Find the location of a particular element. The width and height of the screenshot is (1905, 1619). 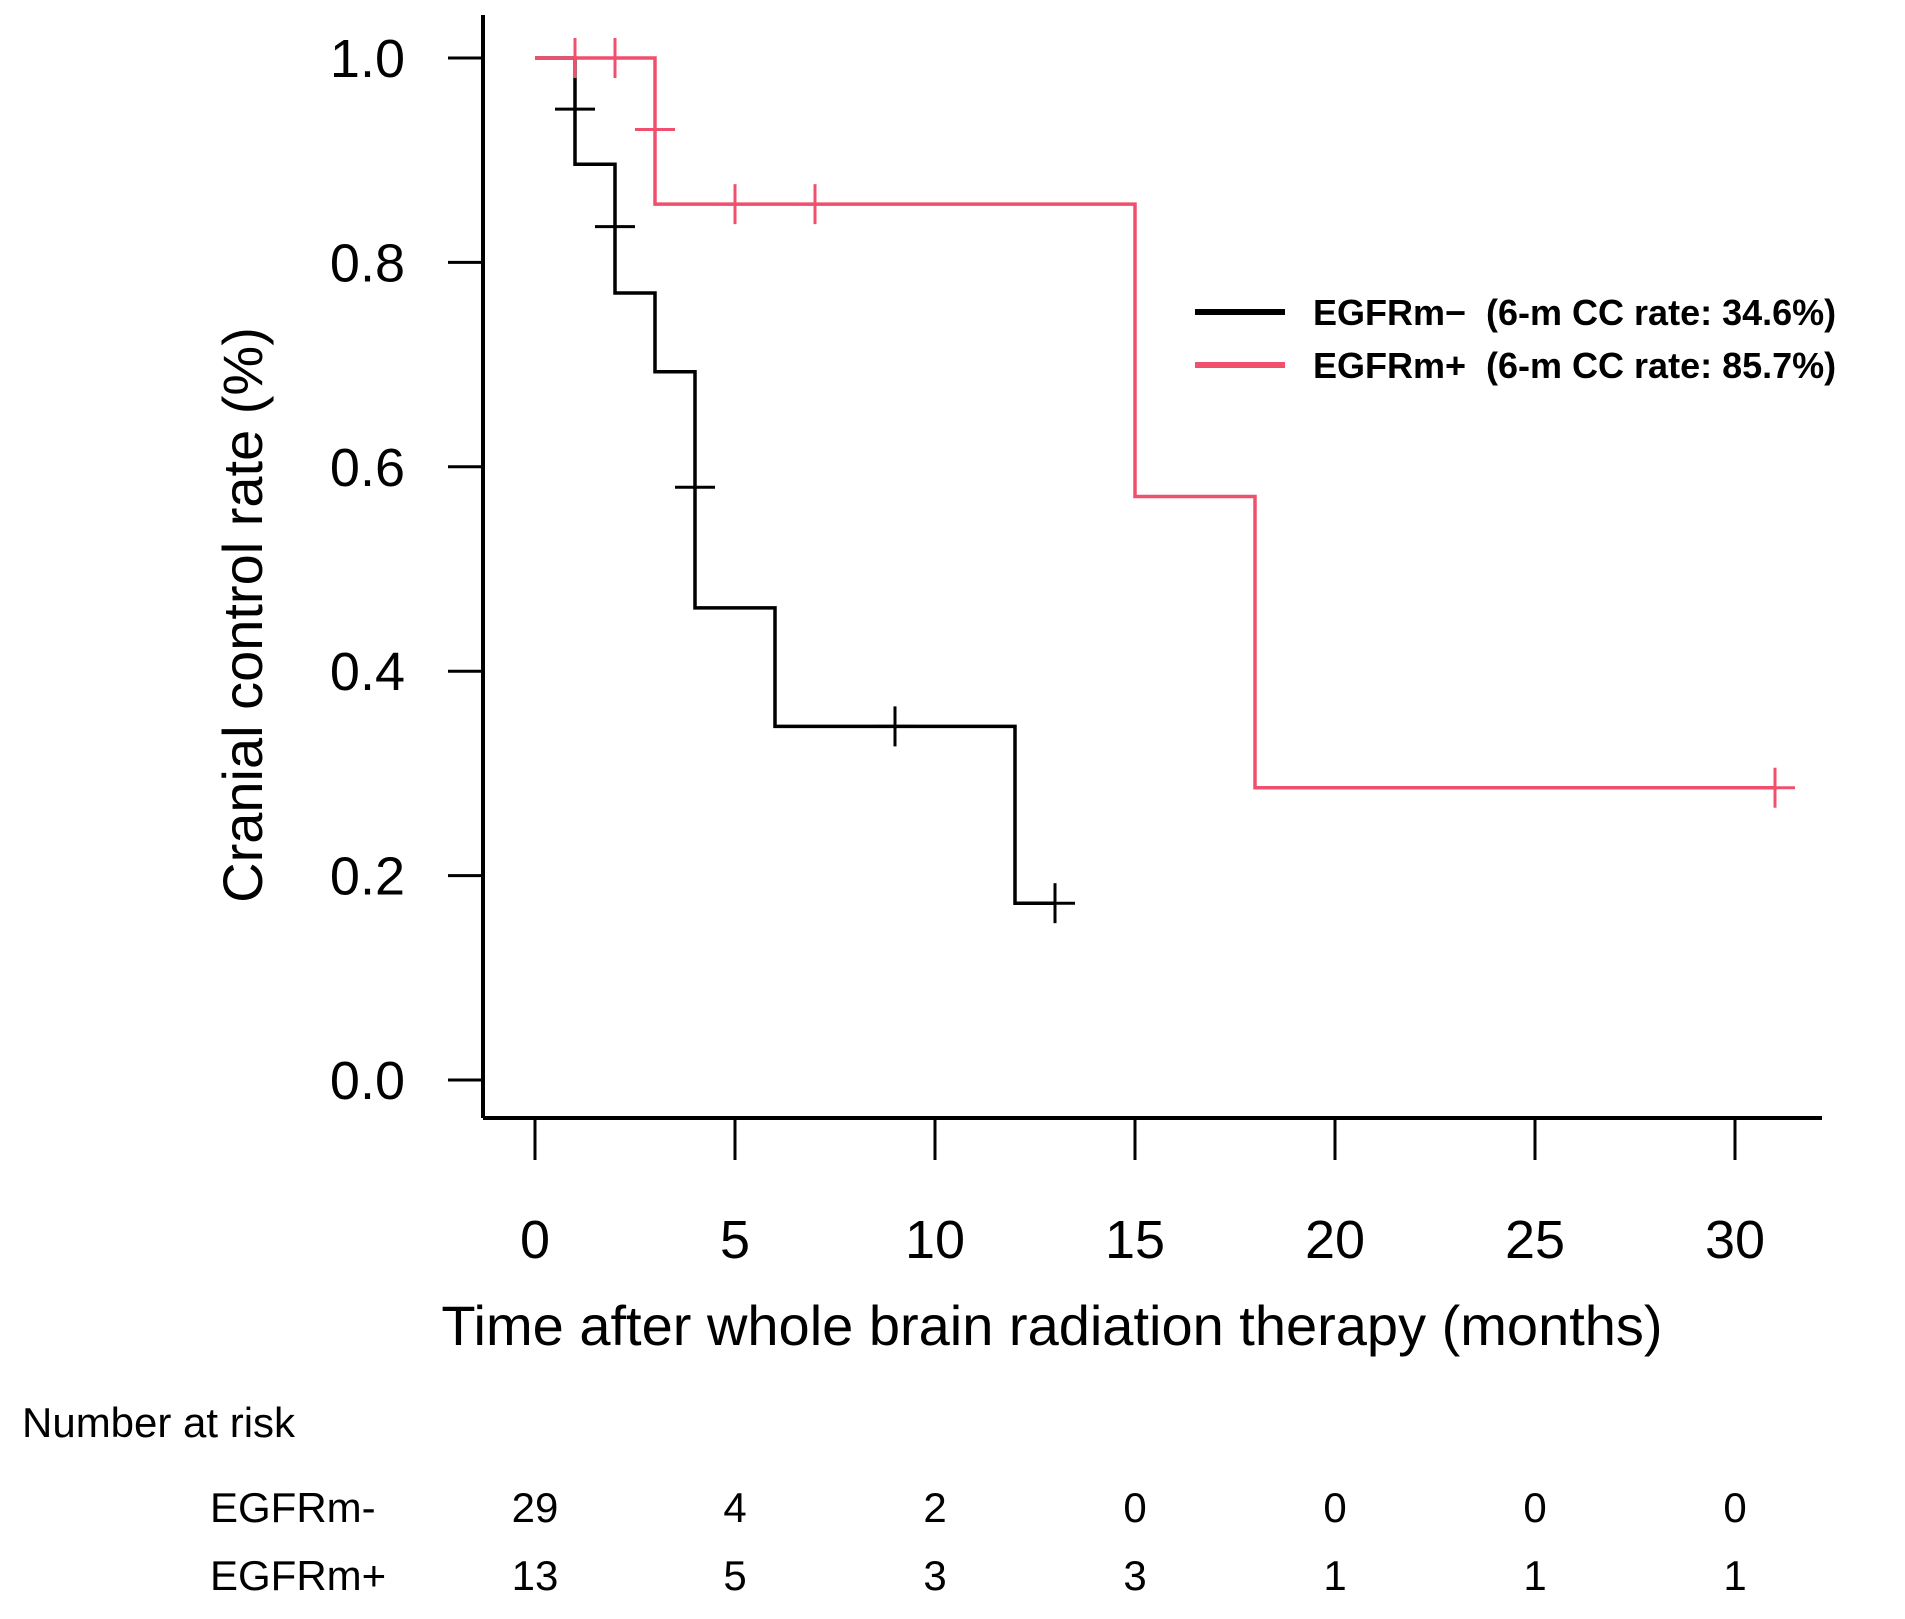

legend-label-egfrm-neg: EGFRm− (6-m CC rate: 34.6%) is located at coordinates (1574, 312).